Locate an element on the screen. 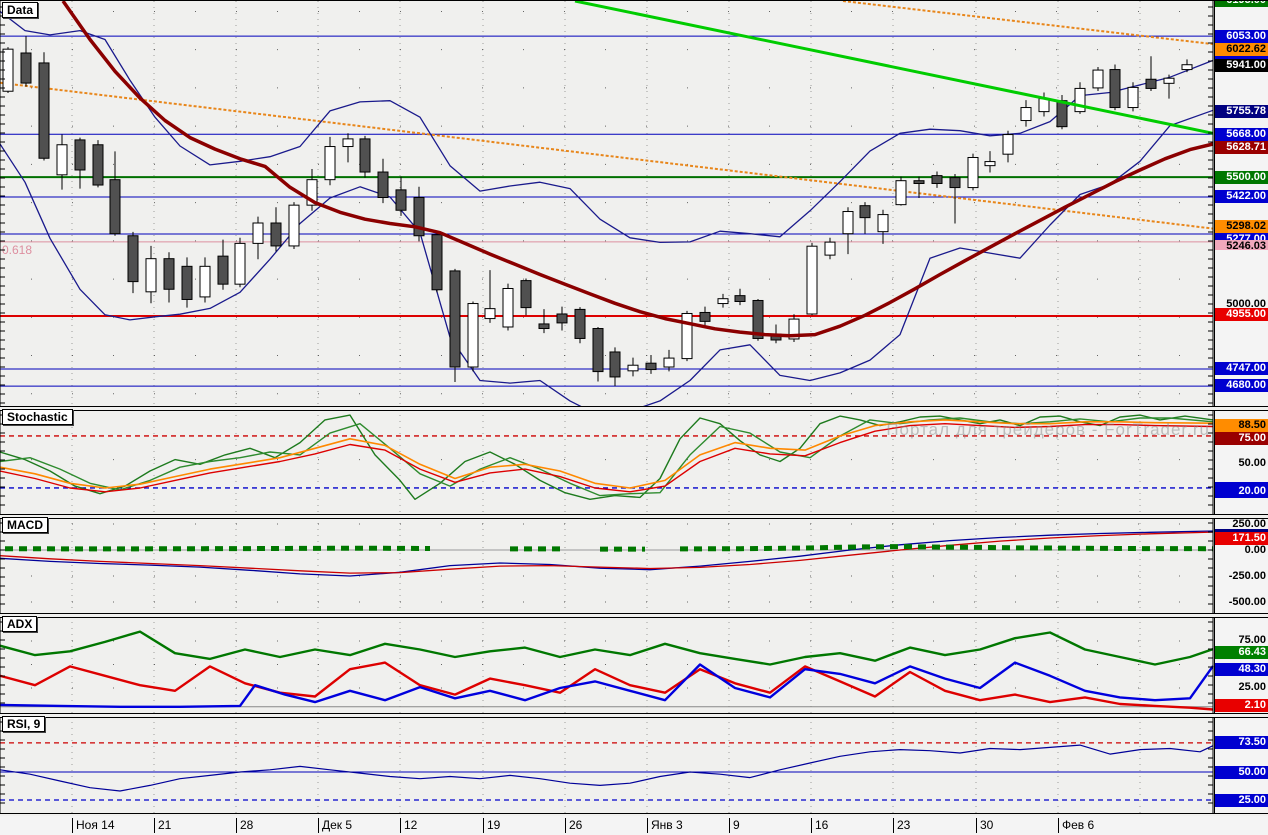  price-label-data: 5755.78 is located at coordinates (1241, 111).